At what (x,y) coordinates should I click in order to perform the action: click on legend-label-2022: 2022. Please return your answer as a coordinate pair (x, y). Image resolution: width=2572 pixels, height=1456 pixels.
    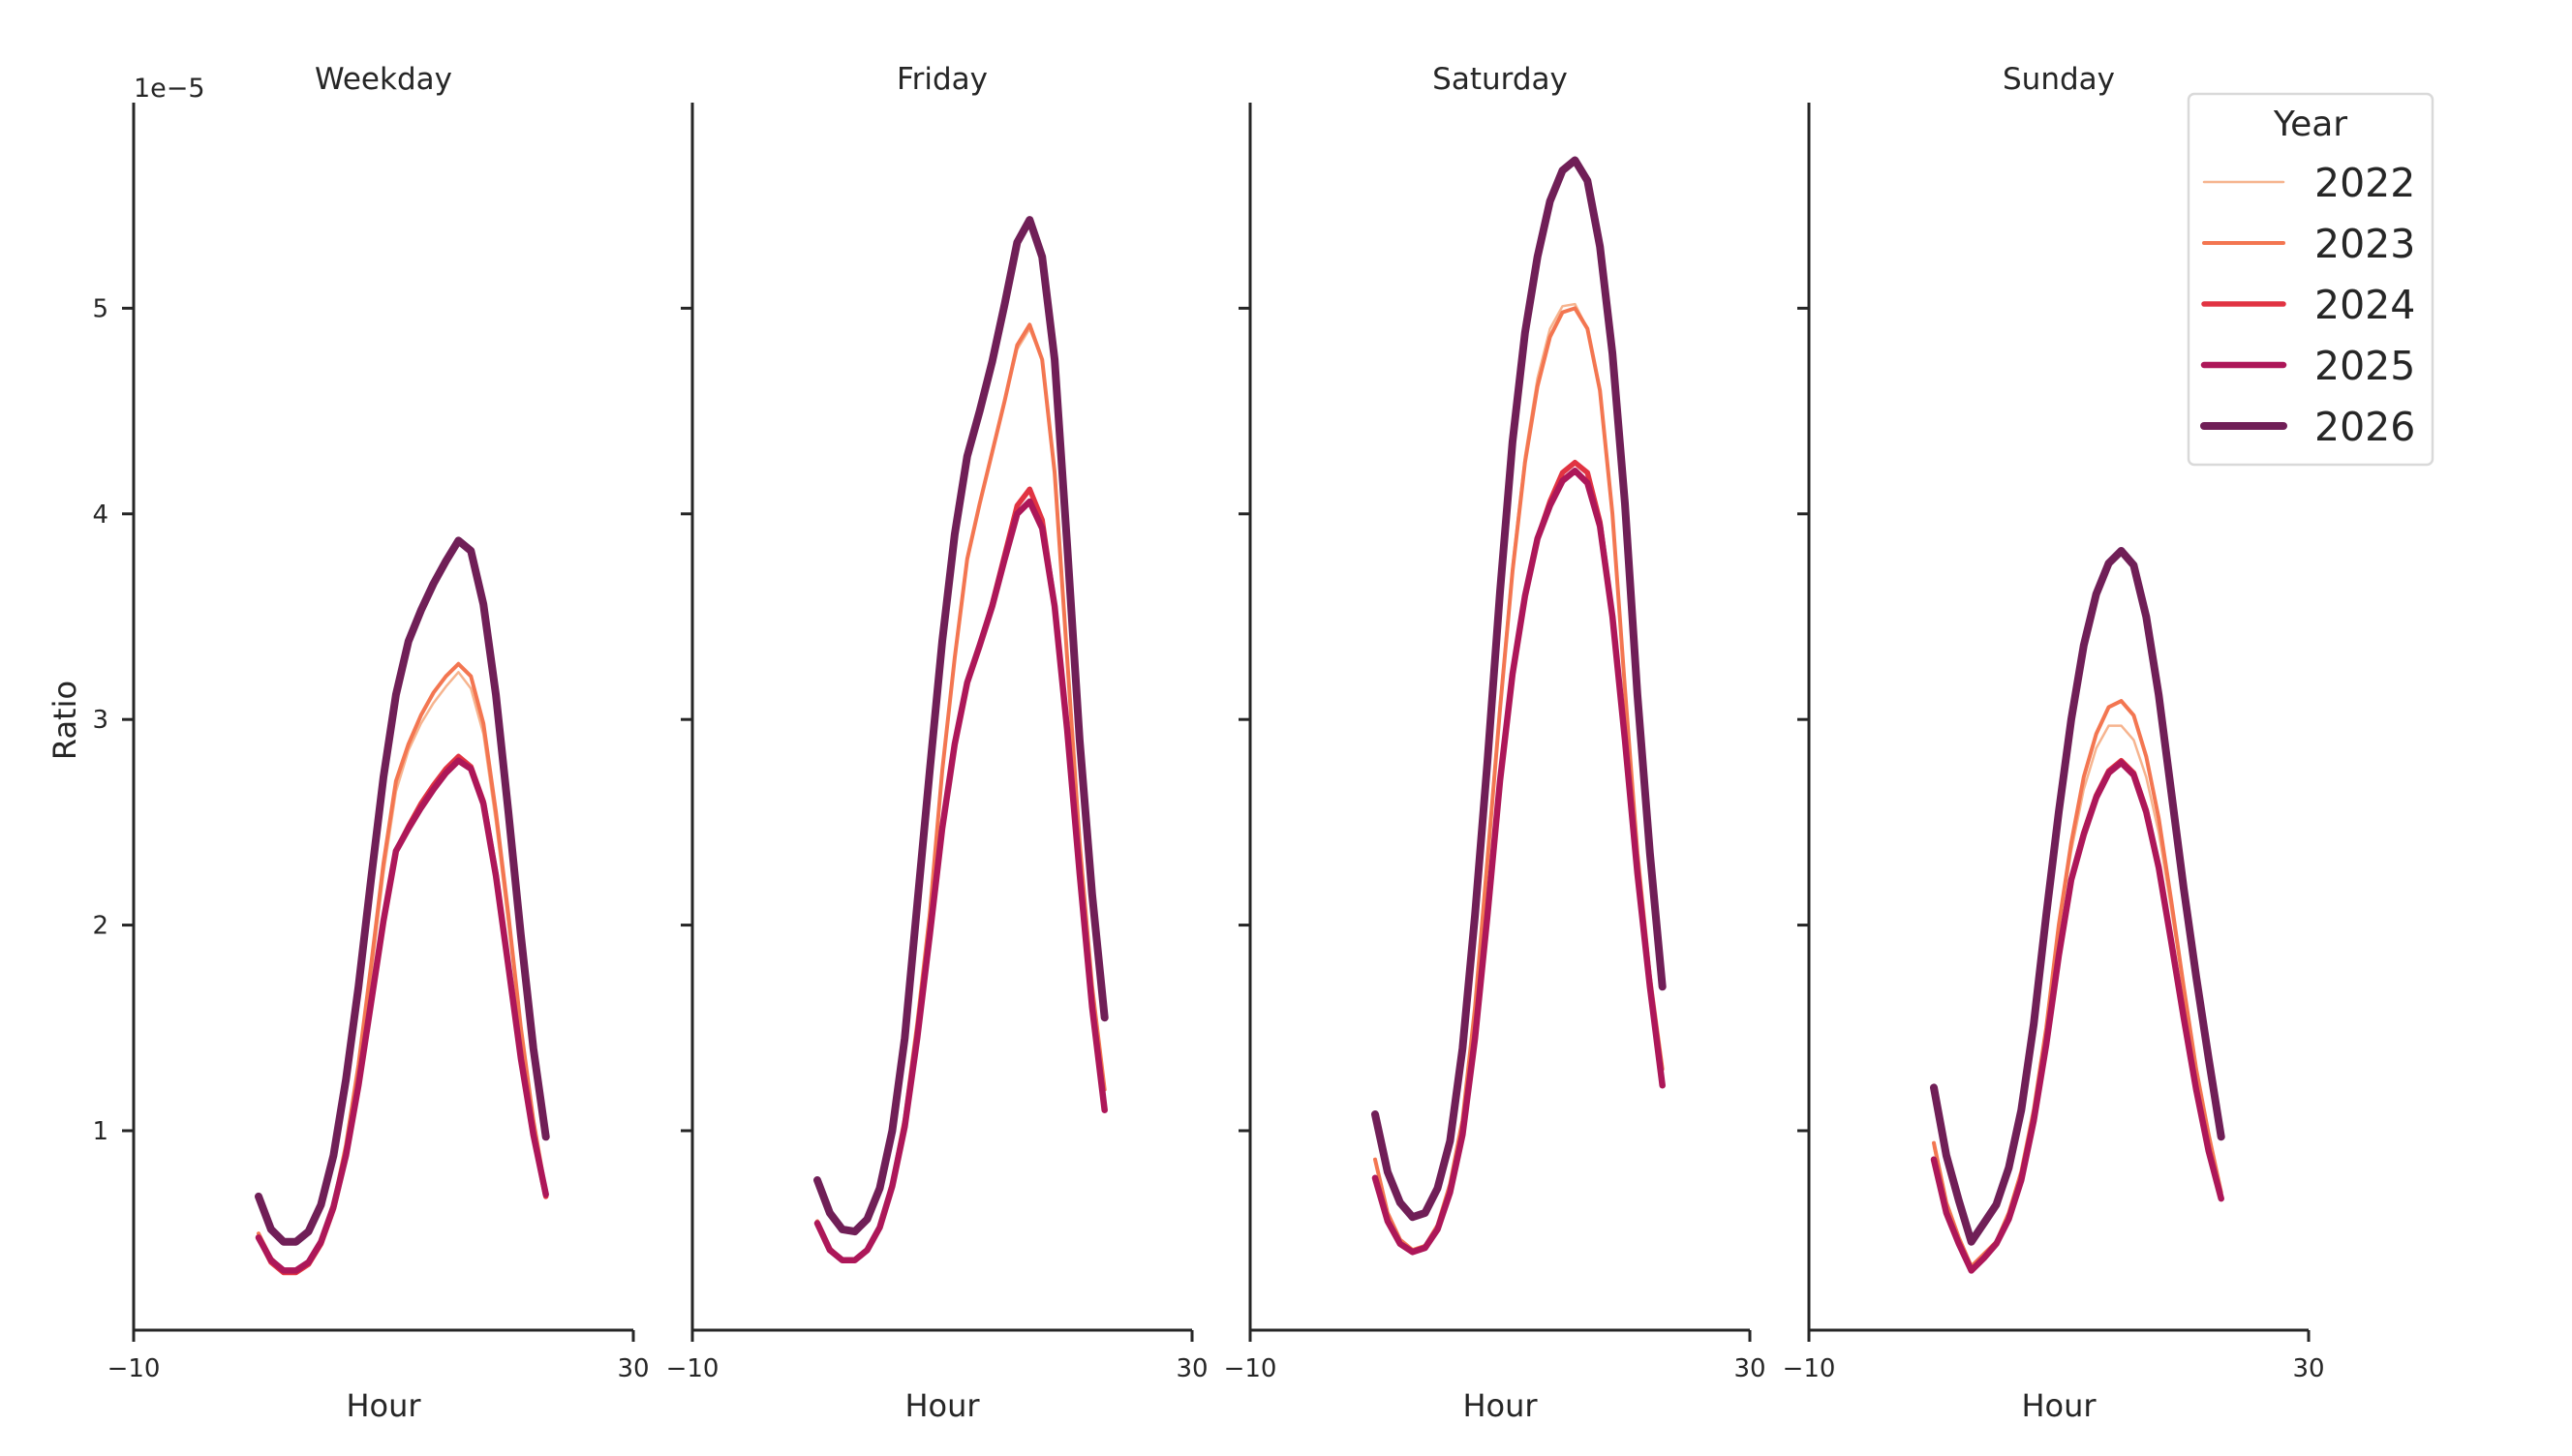
    Looking at the image, I should click on (2364, 183).